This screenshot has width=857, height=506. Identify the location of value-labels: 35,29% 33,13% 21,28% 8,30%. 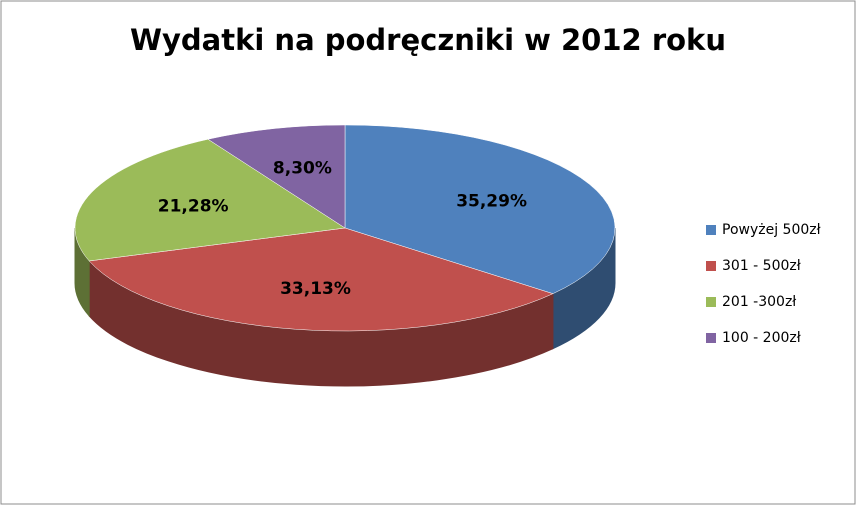
(342, 228).